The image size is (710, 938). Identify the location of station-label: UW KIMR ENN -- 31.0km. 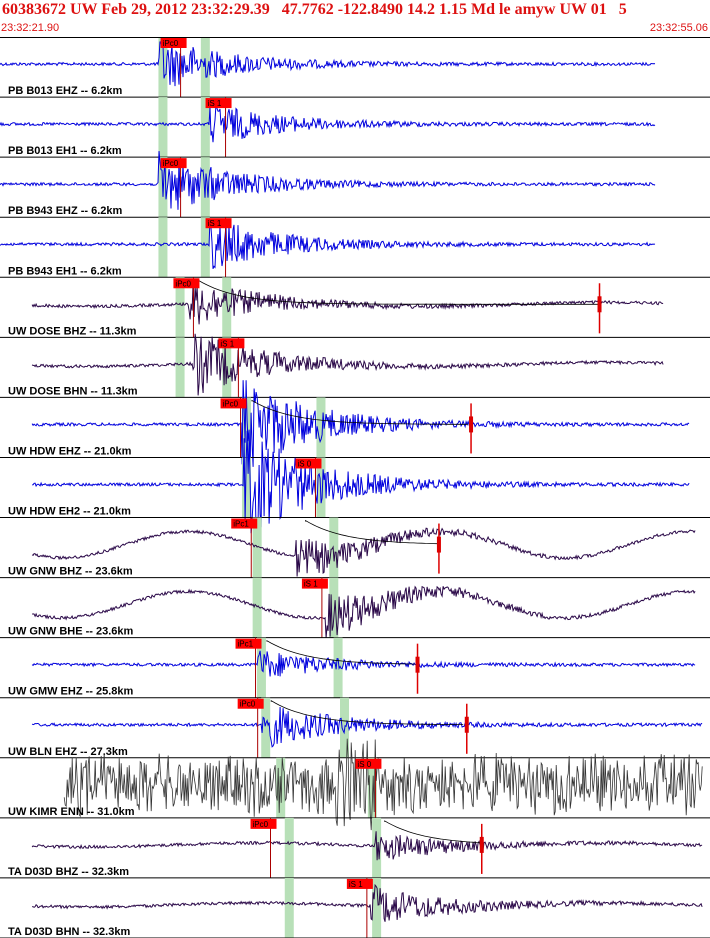
(71, 812).